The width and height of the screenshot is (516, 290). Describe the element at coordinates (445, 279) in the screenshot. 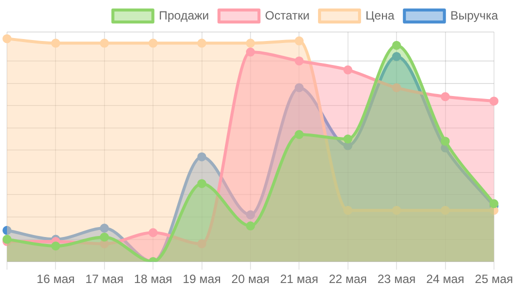

I see `x-tick-label: 24 мая` at that location.